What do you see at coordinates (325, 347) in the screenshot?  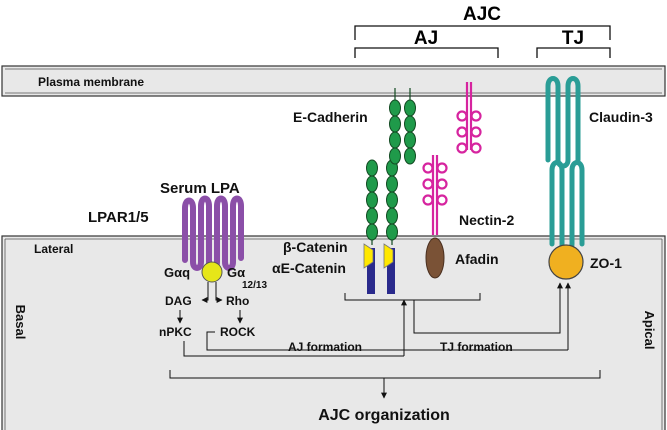 I see `aj-formation-label: AJ formation` at bounding box center [325, 347].